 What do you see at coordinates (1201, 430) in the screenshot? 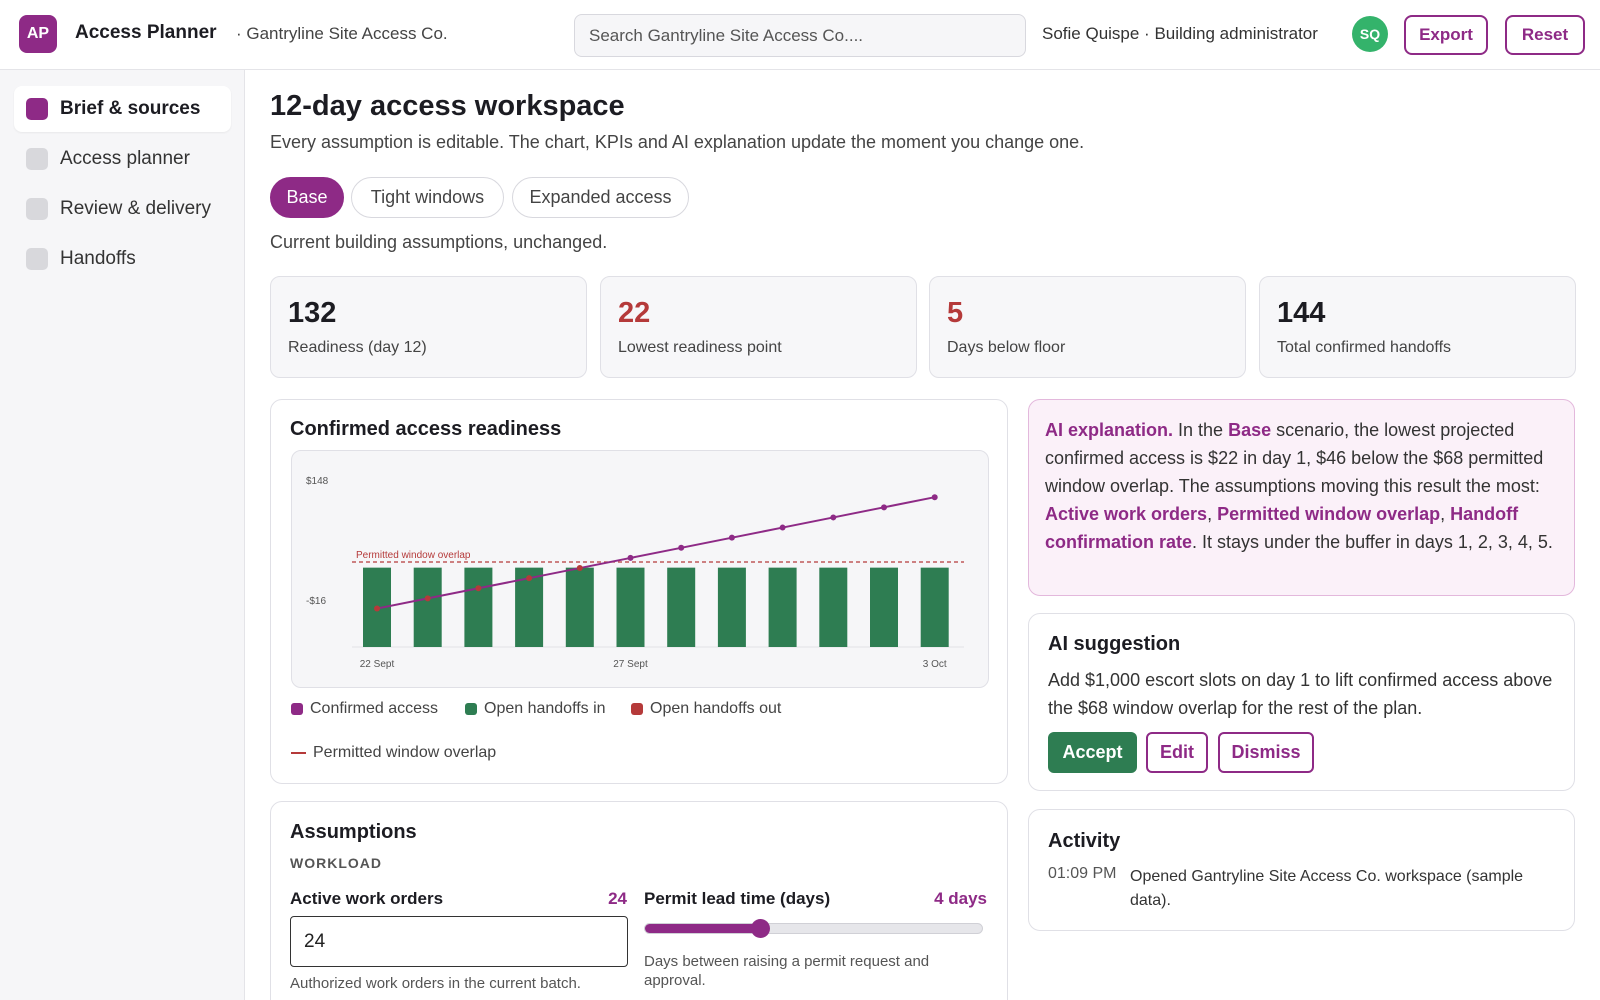
I see `ai-explanation-text: In the` at bounding box center [1201, 430].